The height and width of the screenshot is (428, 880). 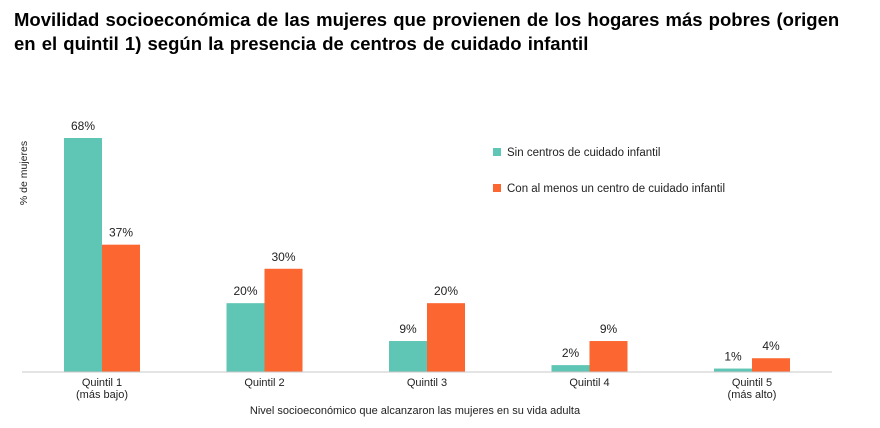 What do you see at coordinates (245, 291) in the screenshot?
I see `data-label-series-1-2: 20%` at bounding box center [245, 291].